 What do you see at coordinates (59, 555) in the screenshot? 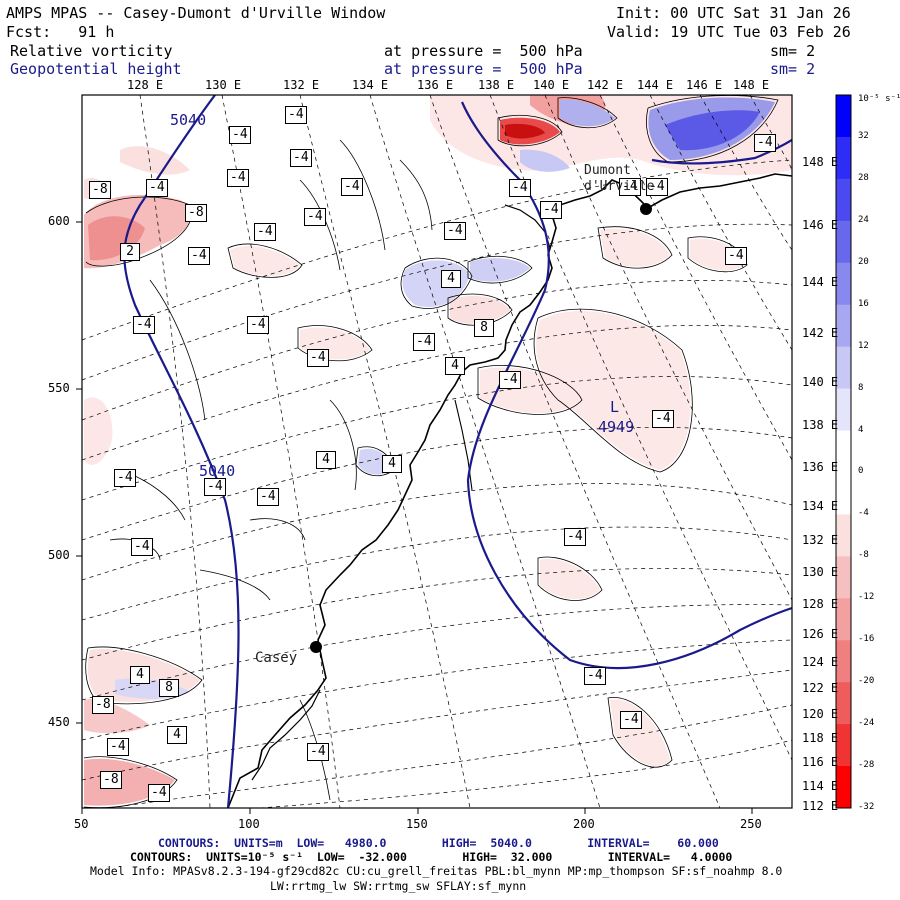
I see `y-tick-label: 500` at bounding box center [59, 555].